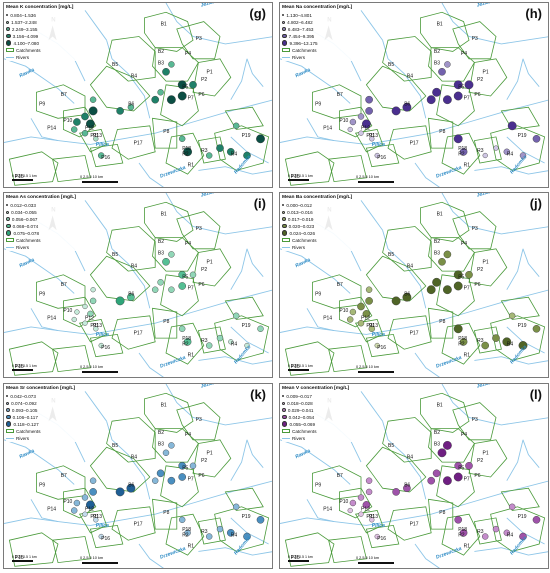  What do you see at coordinates (199, 39) in the screenshot?
I see `catchment-label: P3` at bounding box center [199, 39].